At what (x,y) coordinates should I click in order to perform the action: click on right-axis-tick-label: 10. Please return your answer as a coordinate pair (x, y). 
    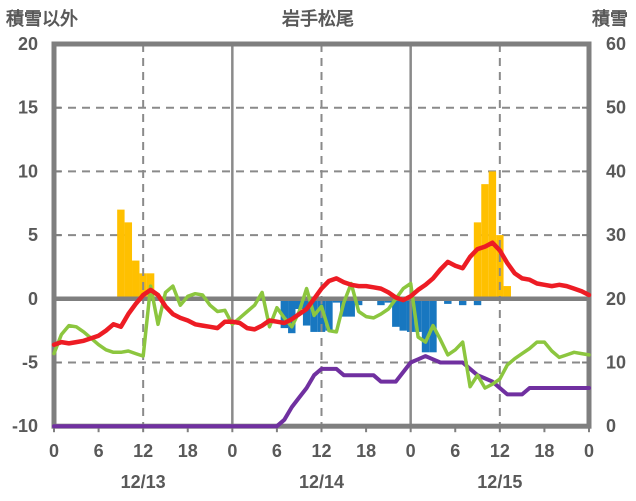
    Looking at the image, I should click on (616, 363).